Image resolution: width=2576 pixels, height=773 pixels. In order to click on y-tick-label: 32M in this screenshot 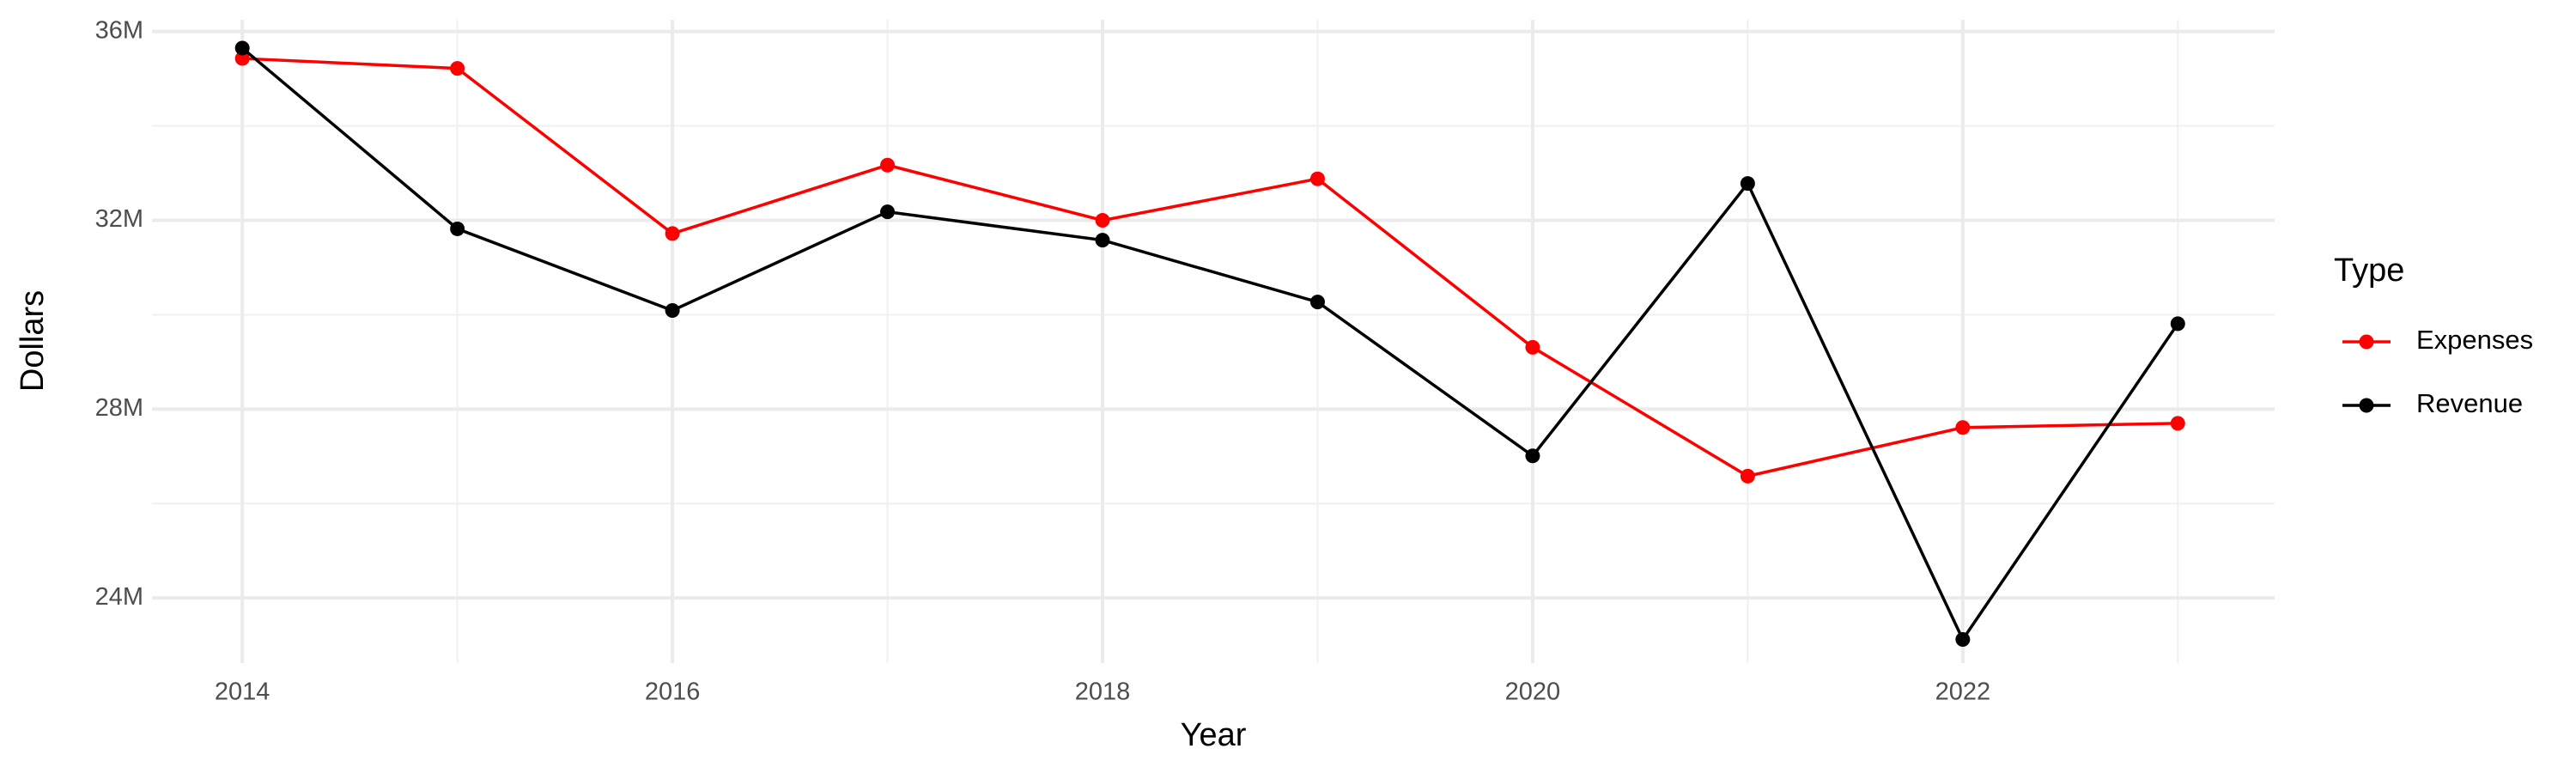, I will do `click(119, 219)`.